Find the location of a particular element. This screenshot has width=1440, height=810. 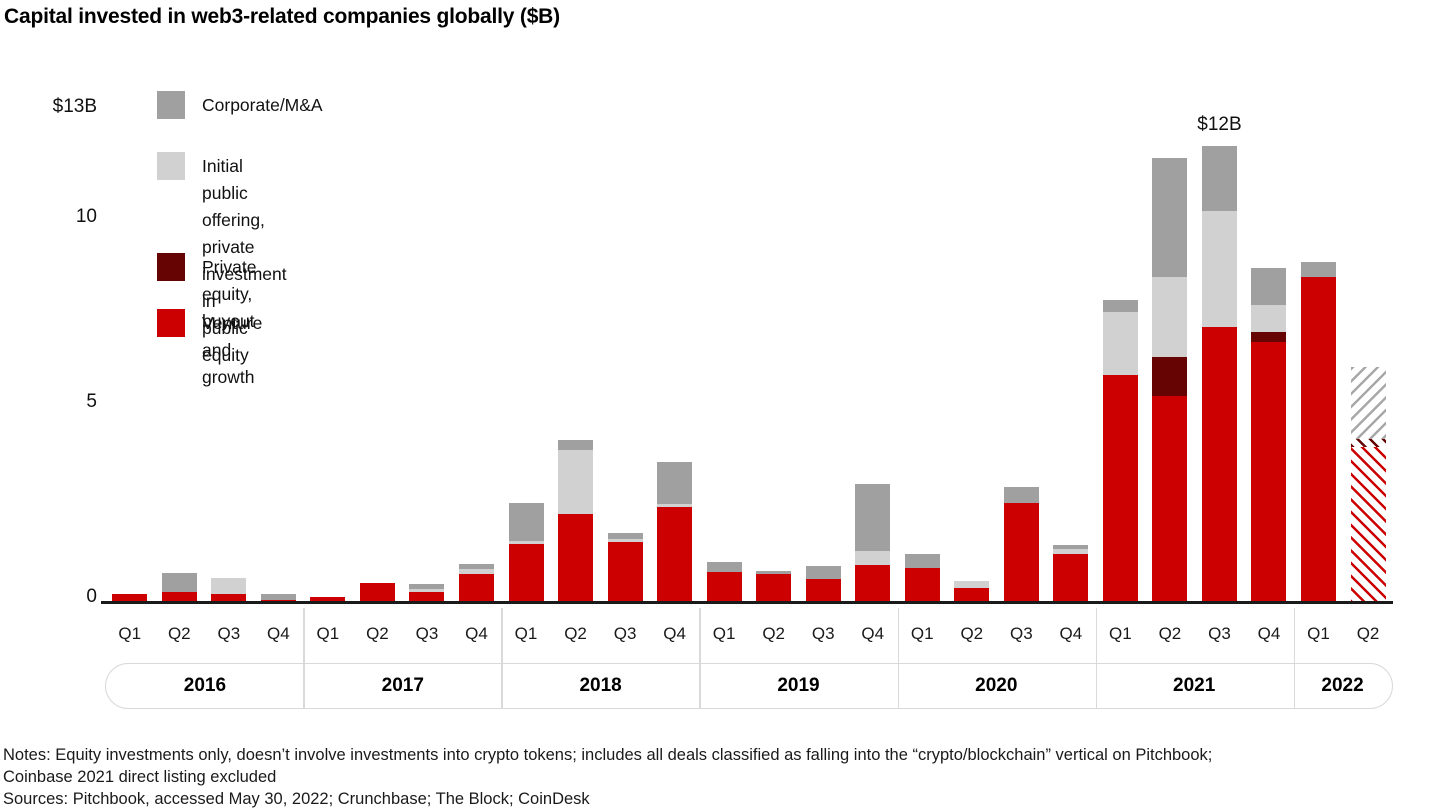

value-annotation: $12B is located at coordinates (1219, 124).